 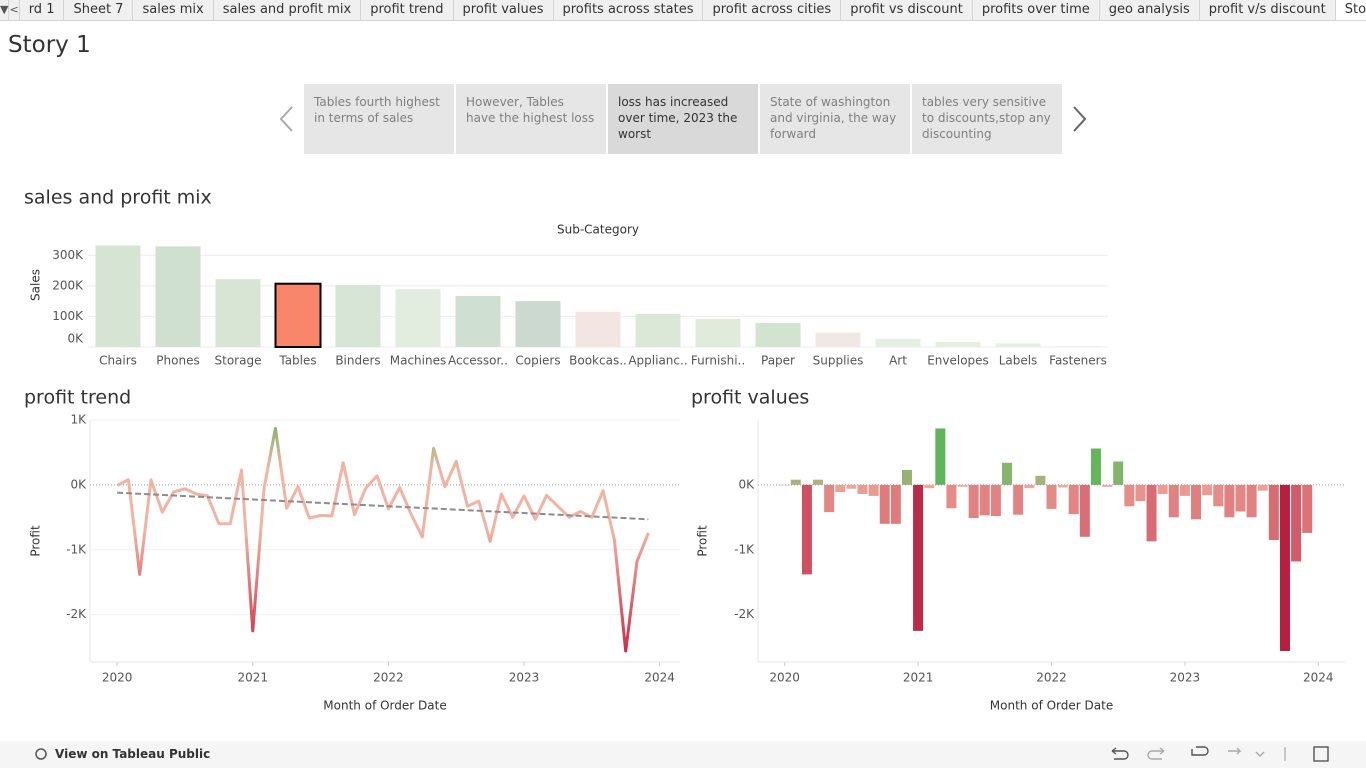 I want to click on y-tick-label: 200K, so click(x=68, y=285).